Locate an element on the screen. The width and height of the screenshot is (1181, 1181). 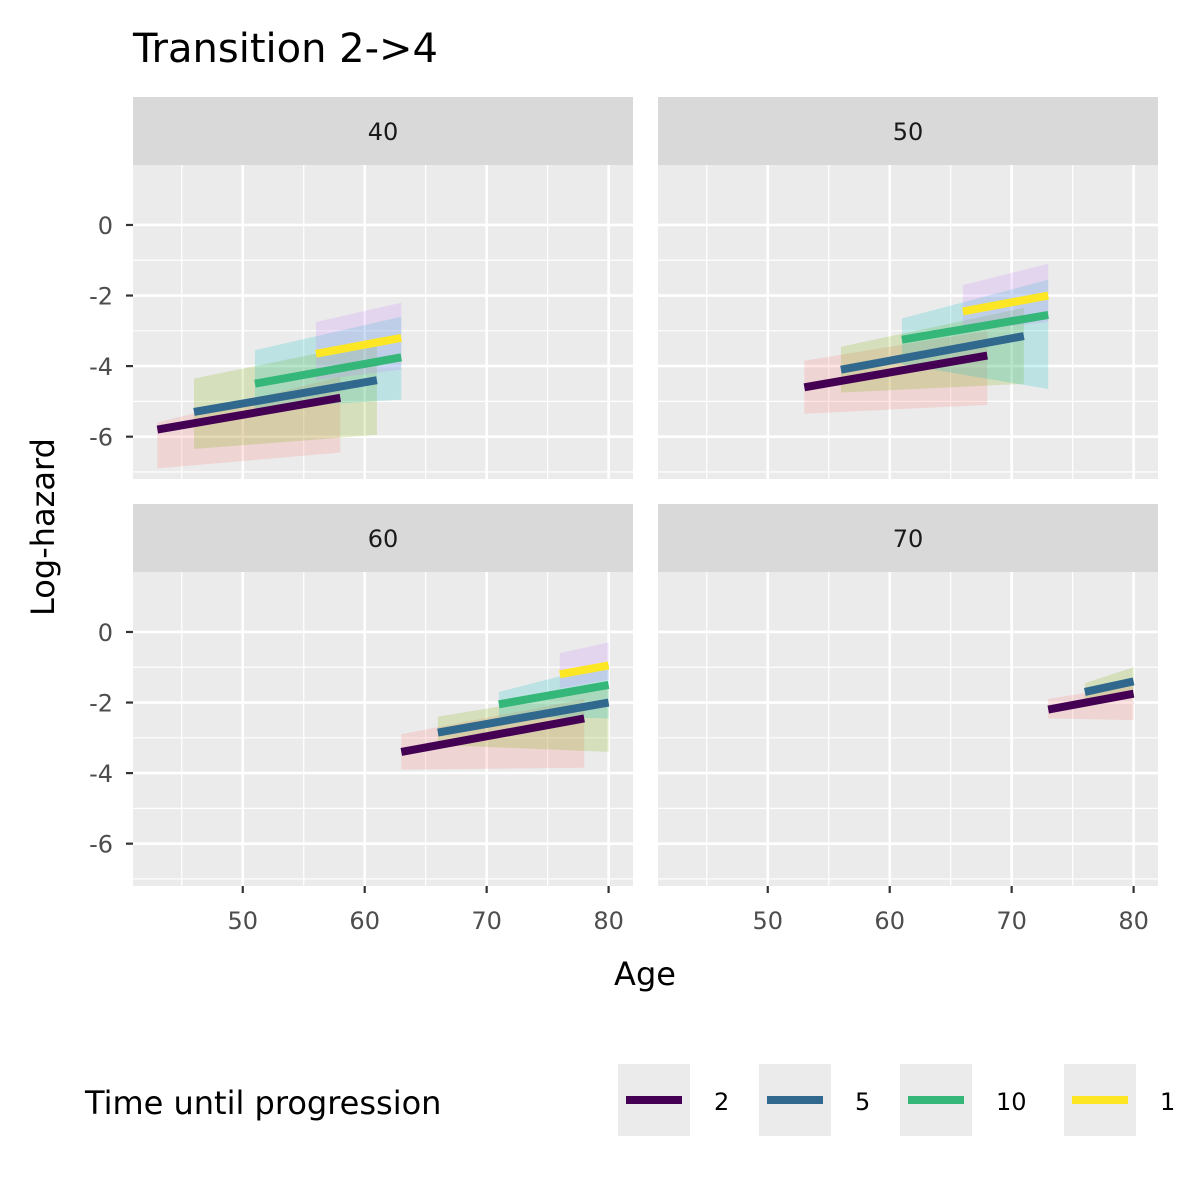
facet-strip-label: 60 is located at coordinates (383, 539).